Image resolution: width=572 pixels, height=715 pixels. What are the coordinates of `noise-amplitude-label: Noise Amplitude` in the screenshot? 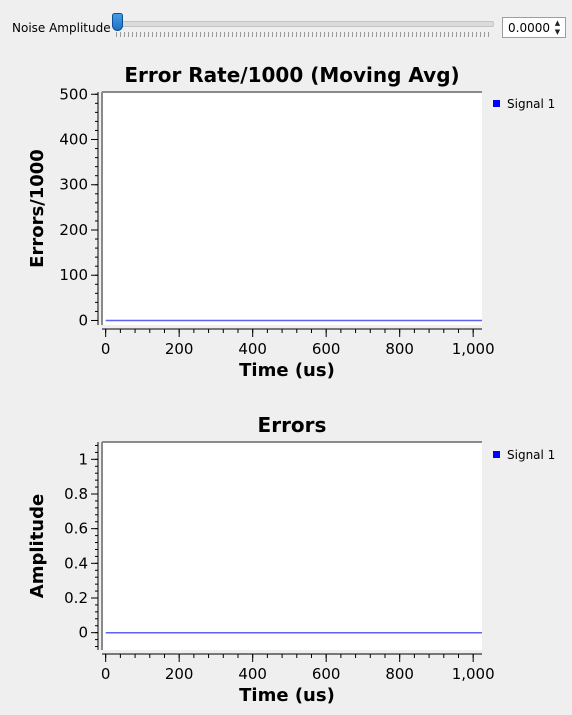 It's located at (61, 28).